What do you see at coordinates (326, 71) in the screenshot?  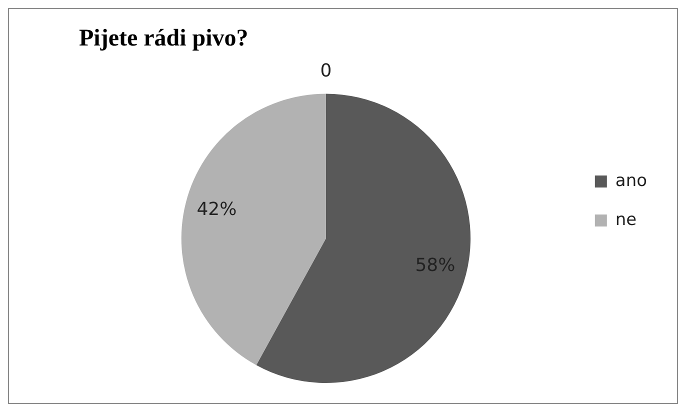 I see `text: 0` at bounding box center [326, 71].